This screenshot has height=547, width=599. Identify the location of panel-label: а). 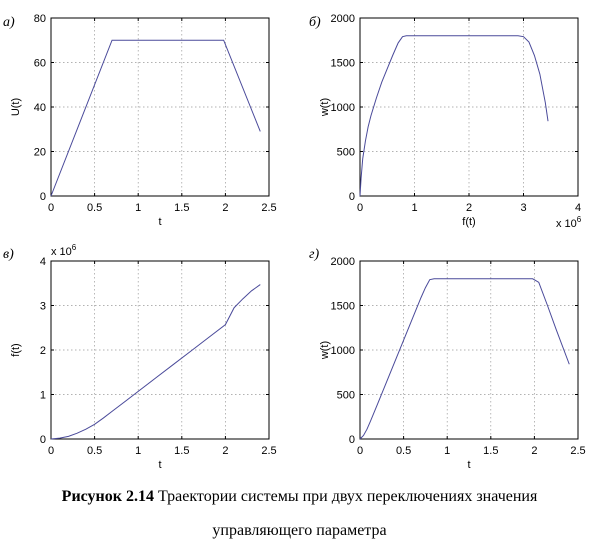
(9, 22).